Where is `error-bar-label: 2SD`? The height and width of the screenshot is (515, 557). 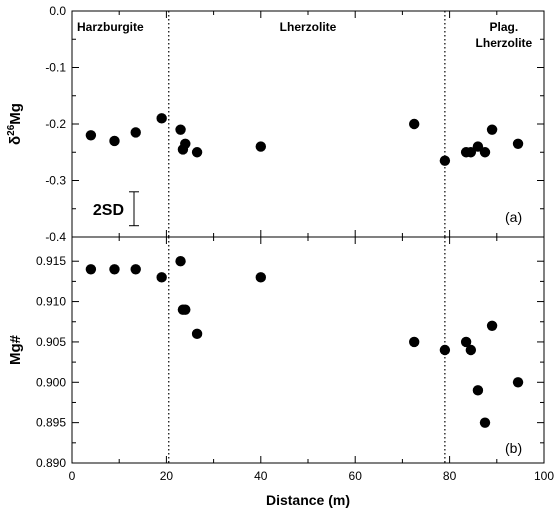 error-bar-label: 2SD is located at coordinates (108, 210).